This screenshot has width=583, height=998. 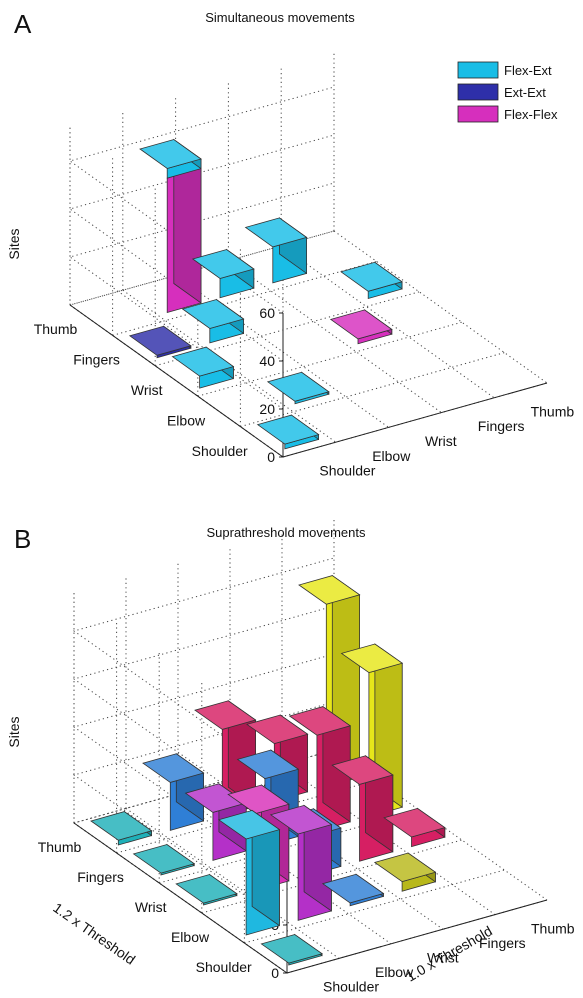 What do you see at coordinates (502, 943) in the screenshot?
I see `panel-b-right-axis-label: Fingers` at bounding box center [502, 943].